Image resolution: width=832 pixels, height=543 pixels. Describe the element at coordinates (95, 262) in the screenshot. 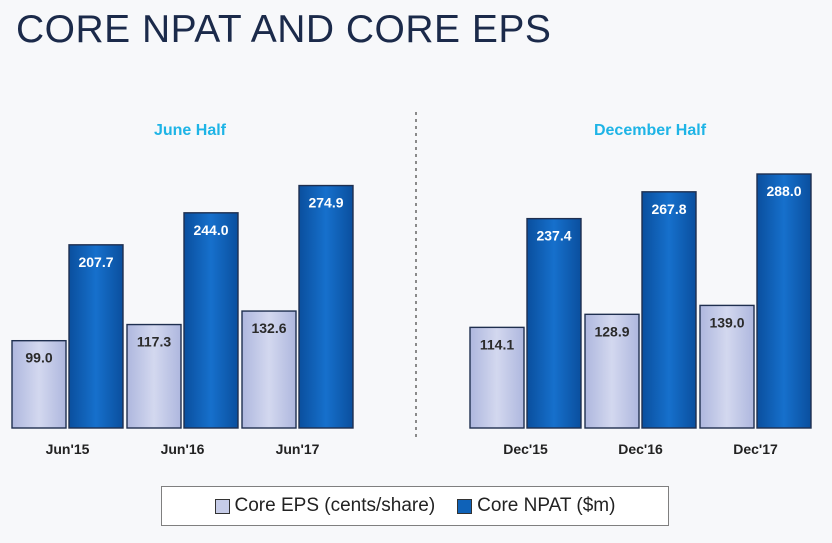

I see `data-label-npat-p1-1: 207.7` at that location.